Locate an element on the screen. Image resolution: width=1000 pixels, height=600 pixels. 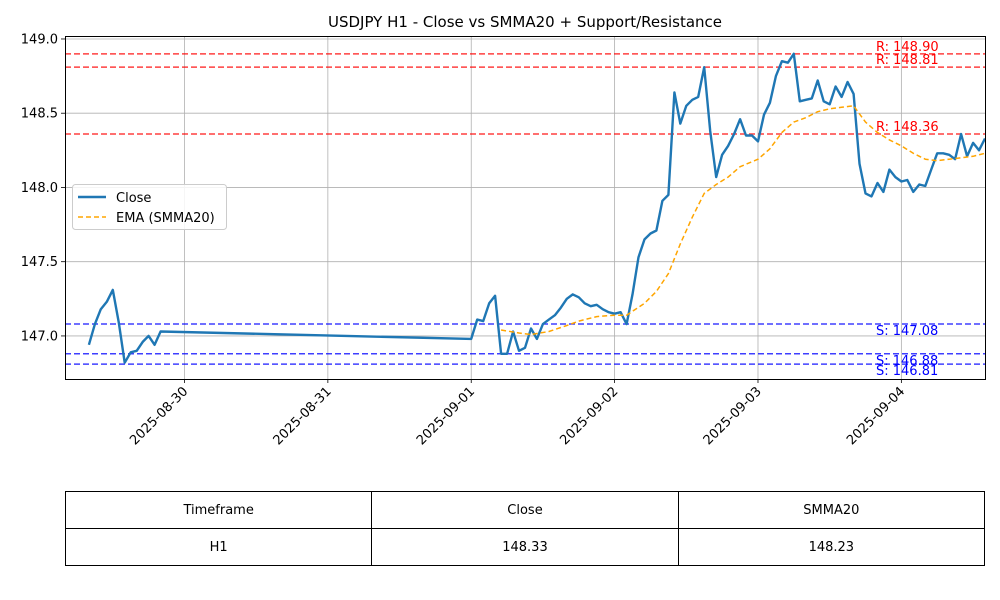
x-tick-label: 2025-09-02 is located at coordinates (589, 416).